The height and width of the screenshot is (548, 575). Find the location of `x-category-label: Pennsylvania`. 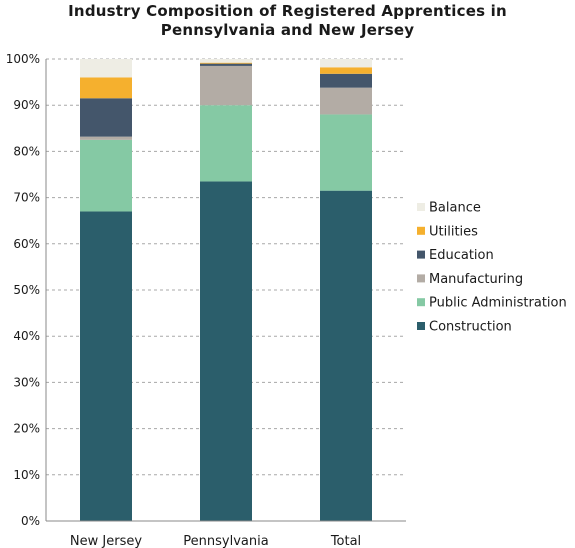

x-category-label: Pennsylvania is located at coordinates (225, 541).